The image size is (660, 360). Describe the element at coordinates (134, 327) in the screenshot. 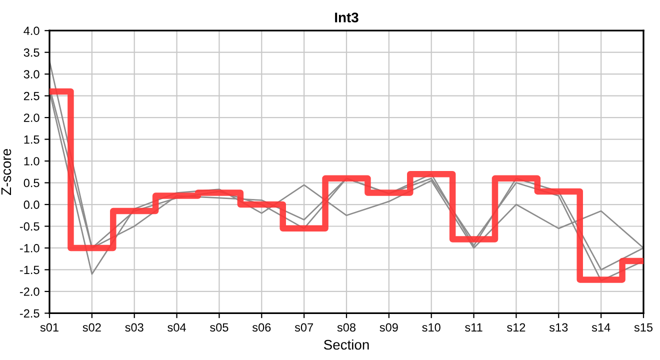

I see `x-tick-label: s03` at that location.